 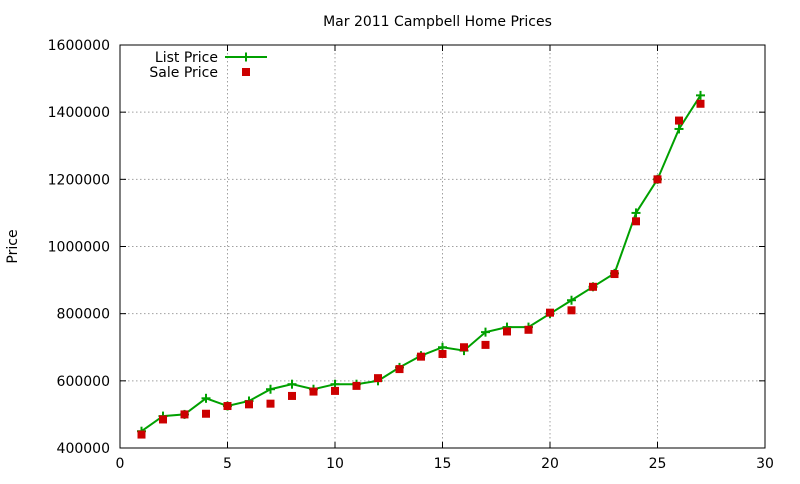 I want to click on x-tick-label: 5, so click(x=227, y=464).